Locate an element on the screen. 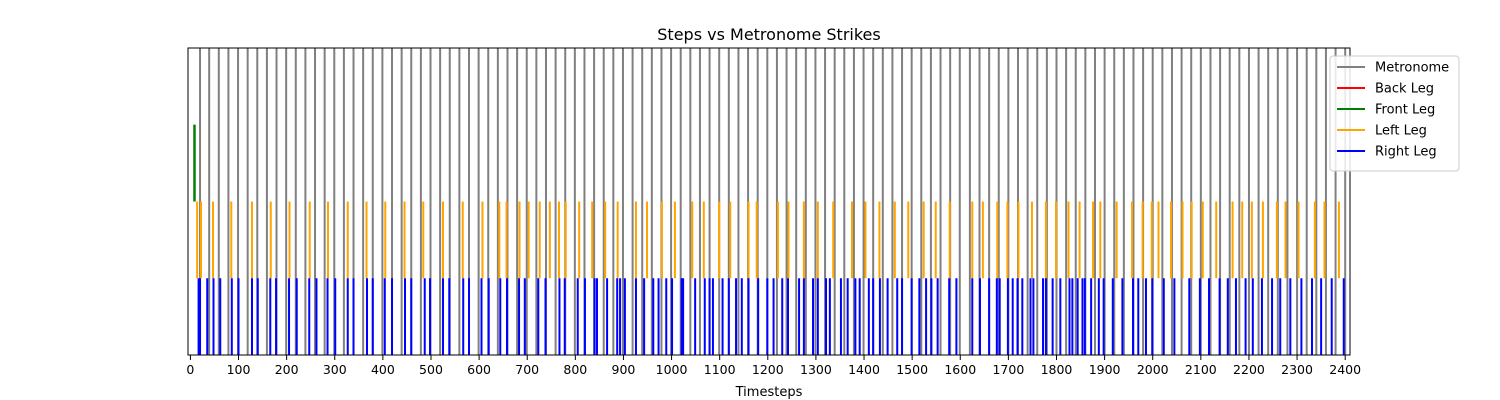 This screenshot has height=400, width=1500. x-tick-label: 100 is located at coordinates (239, 369).